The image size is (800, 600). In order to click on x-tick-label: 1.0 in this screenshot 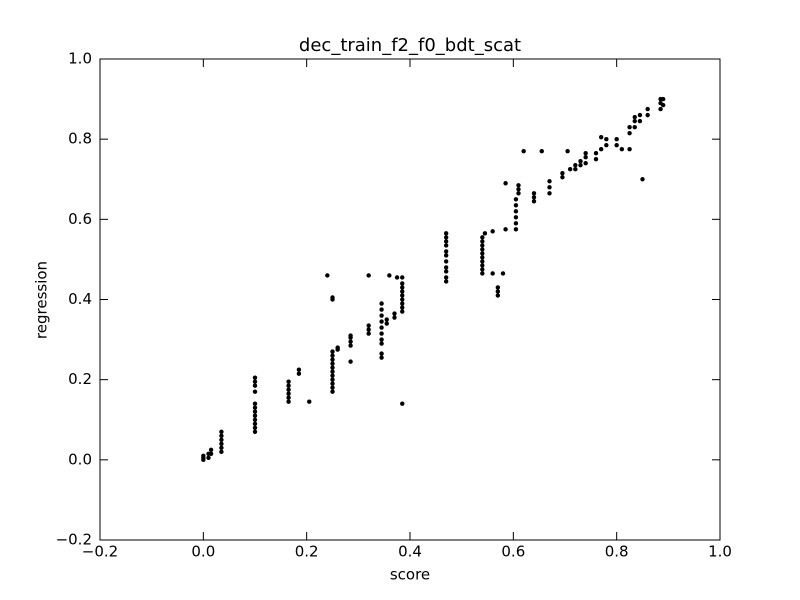, I will do `click(720, 552)`.